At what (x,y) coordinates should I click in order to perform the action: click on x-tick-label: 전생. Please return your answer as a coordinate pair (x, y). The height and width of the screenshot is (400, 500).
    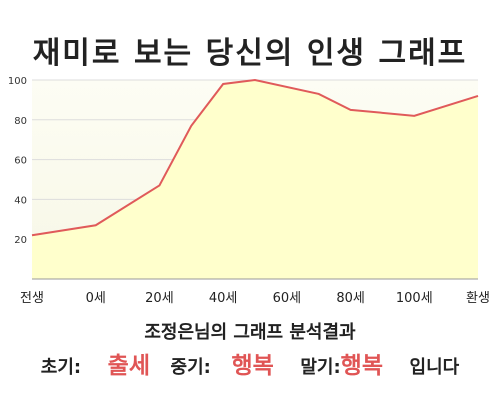
    Looking at the image, I should click on (32, 298).